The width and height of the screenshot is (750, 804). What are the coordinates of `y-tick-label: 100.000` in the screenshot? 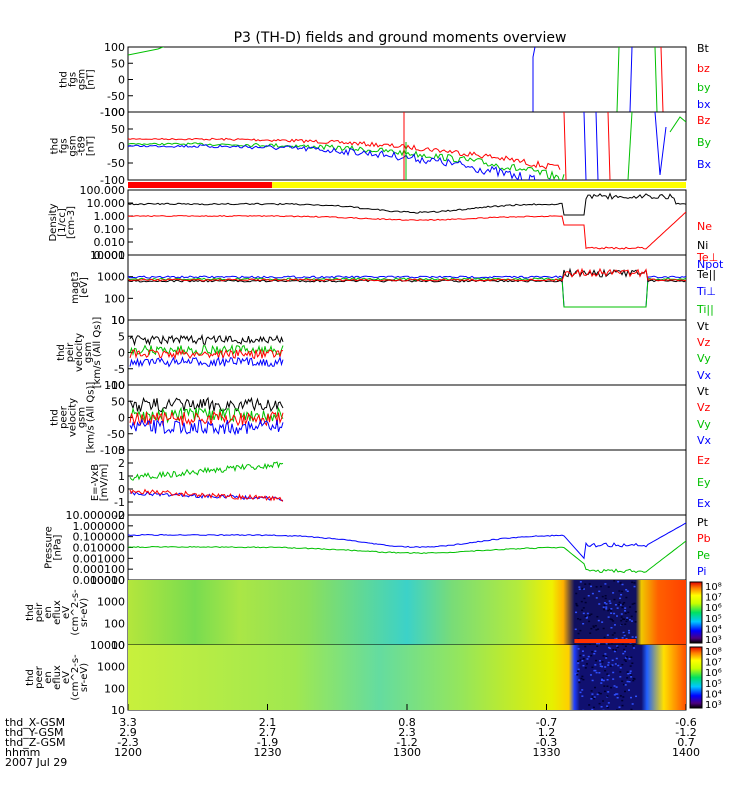 It's located at (103, 190).